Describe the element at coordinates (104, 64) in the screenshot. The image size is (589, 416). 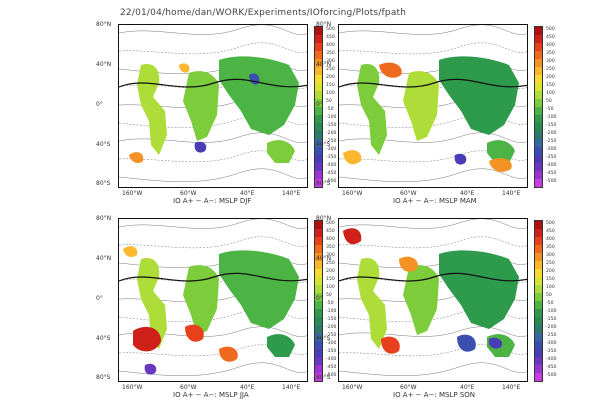
I see `lat-tick-label: 40°N` at that location.